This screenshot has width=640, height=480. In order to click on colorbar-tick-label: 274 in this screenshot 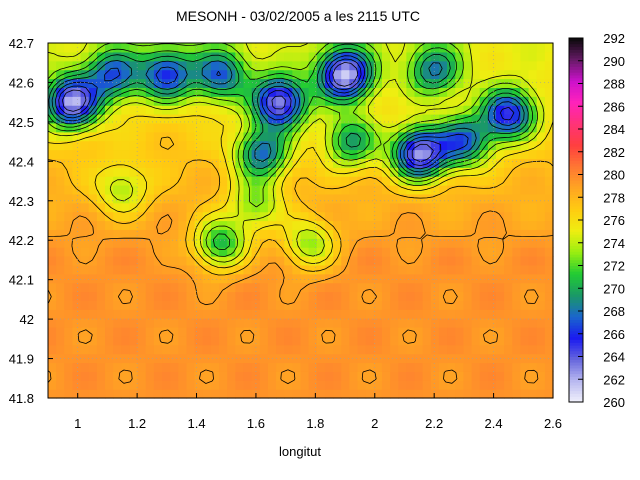, I will do `click(614, 243)`.